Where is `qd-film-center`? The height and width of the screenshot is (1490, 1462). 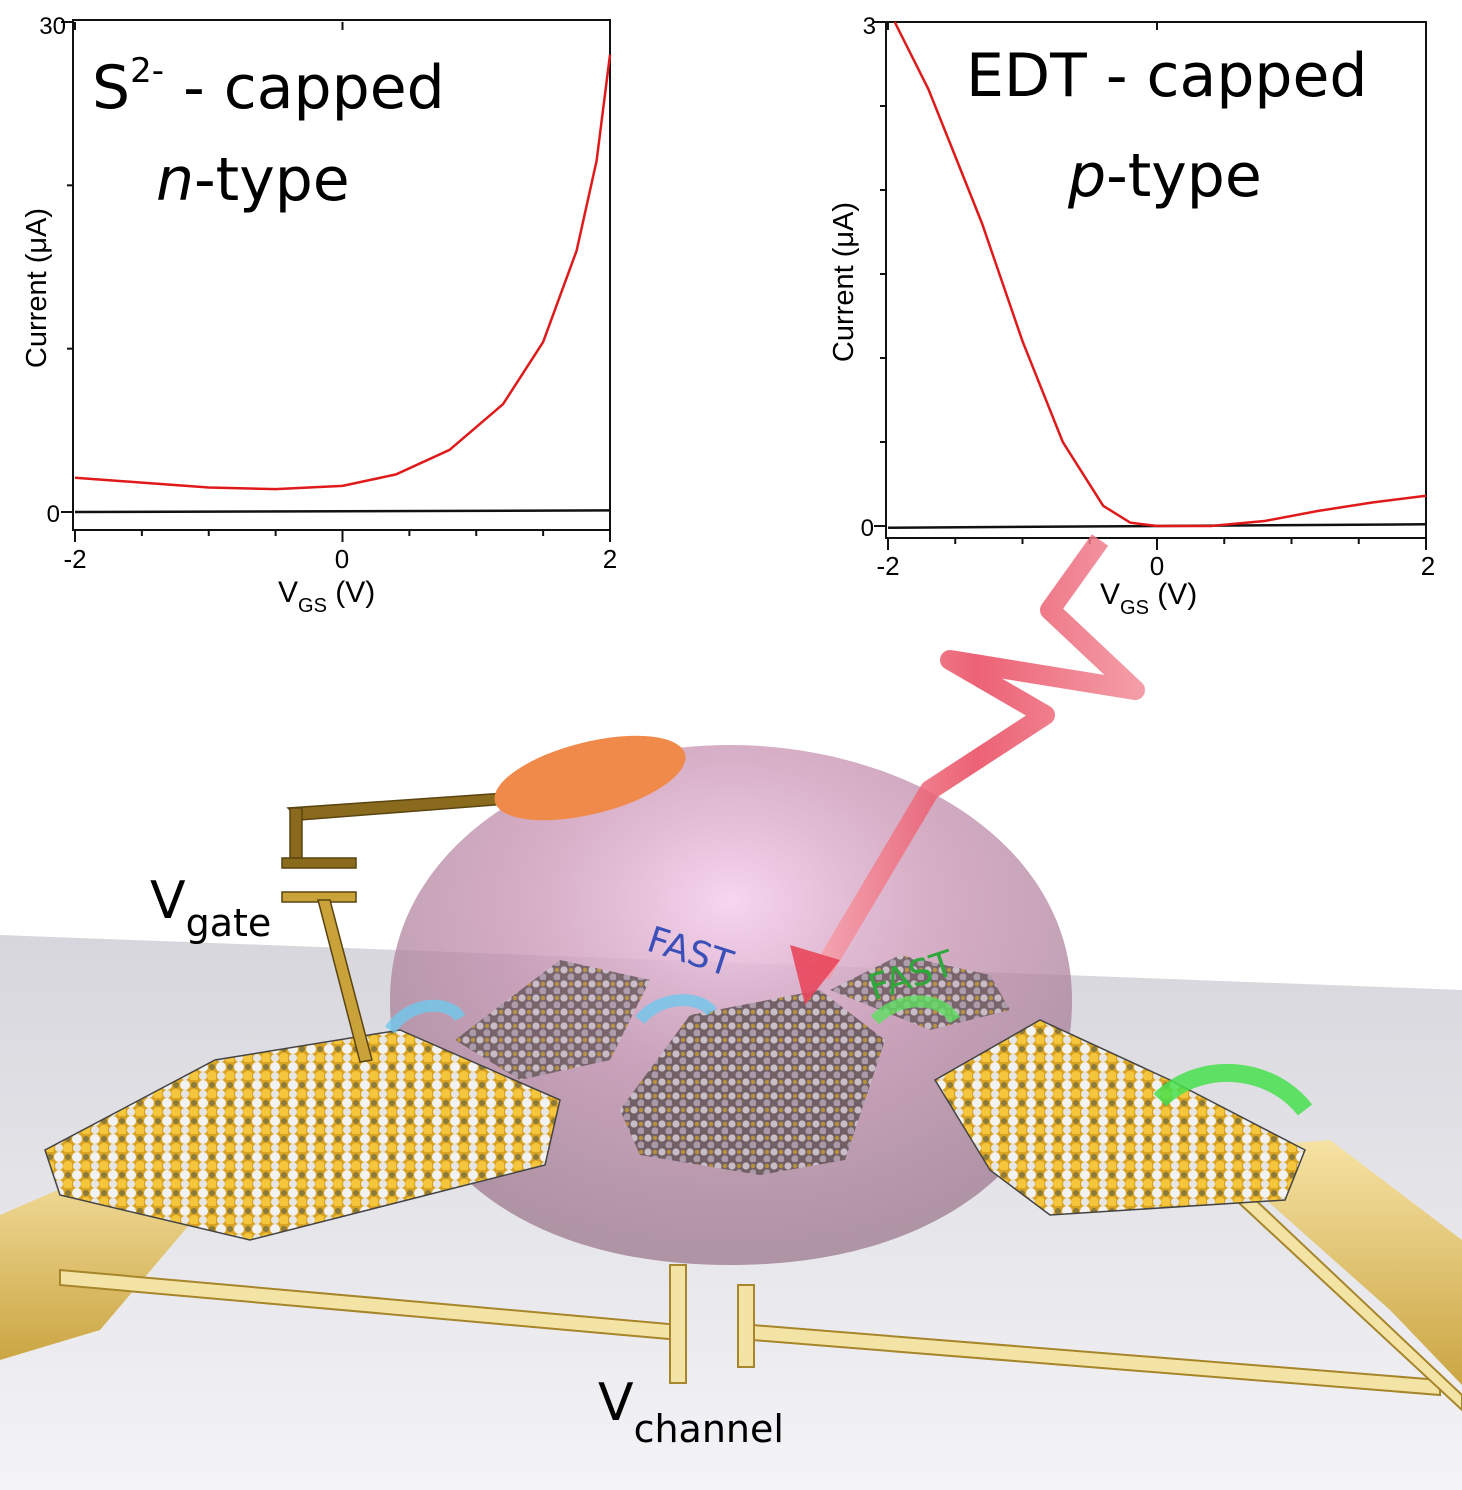 qd-film-center is located at coordinates (752, 1082).